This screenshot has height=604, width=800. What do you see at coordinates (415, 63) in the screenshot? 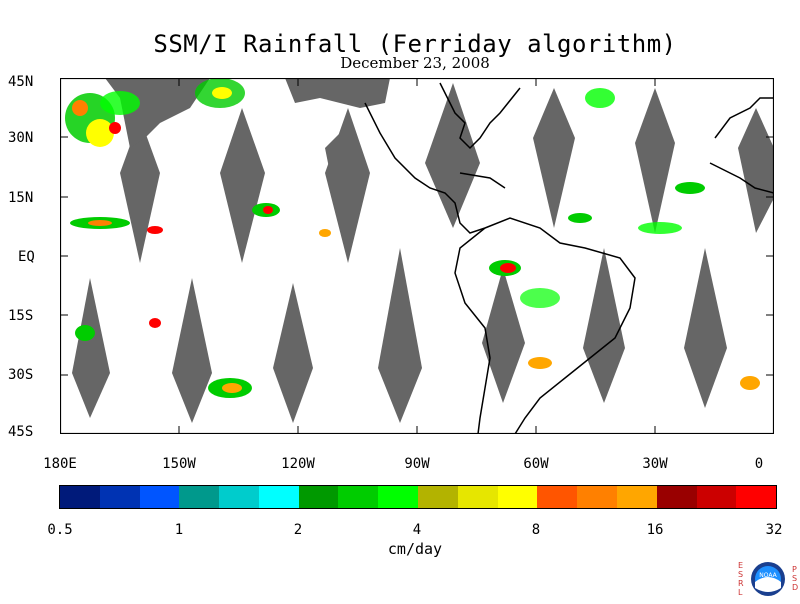
I see `map-date: December 23, 2008` at bounding box center [415, 63].